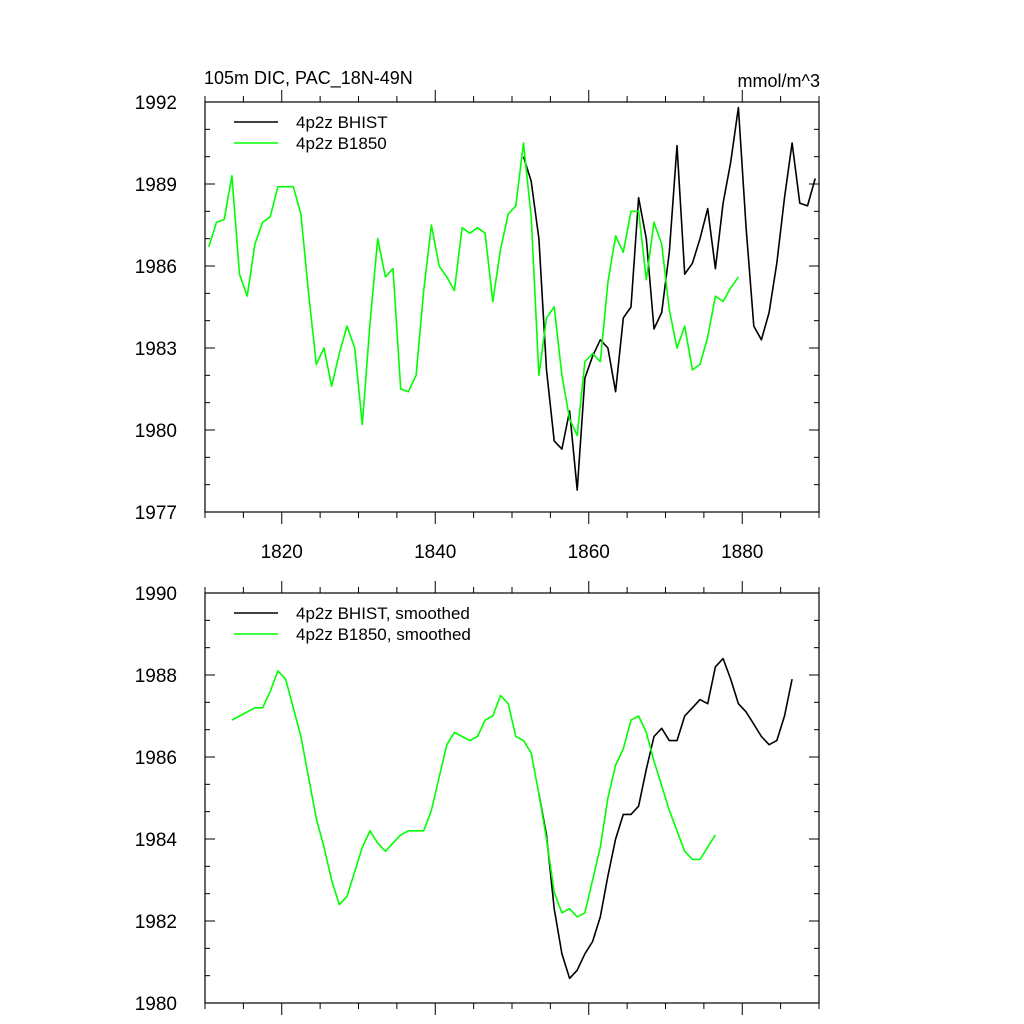 The image size is (1024, 1024). What do you see at coordinates (156, 840) in the screenshot?
I see `y-tick-label: 1984` at bounding box center [156, 840].